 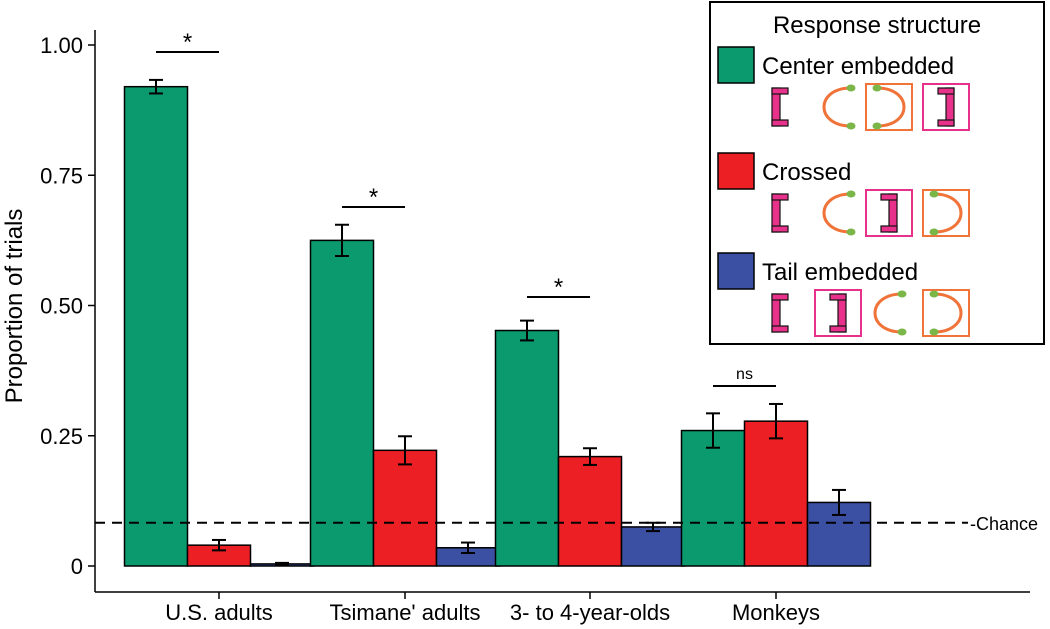 I want to click on chance-label: -Chance, so click(x=1004, y=524).